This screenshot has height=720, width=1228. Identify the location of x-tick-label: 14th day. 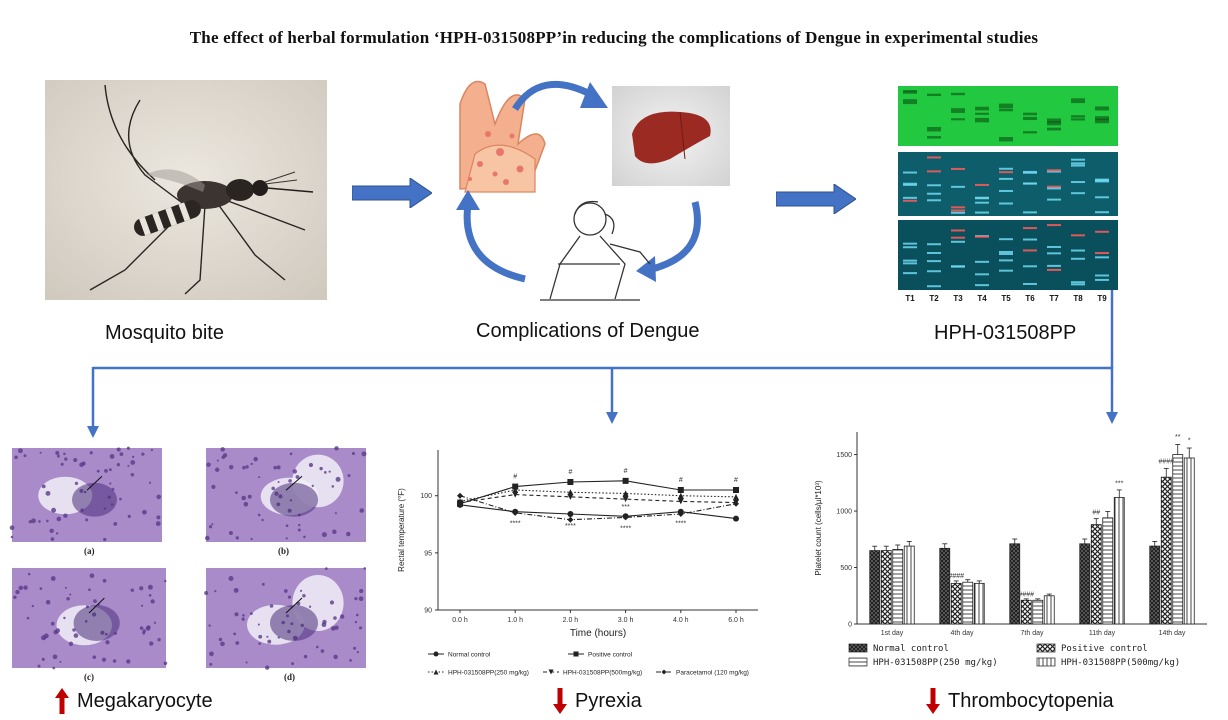
(1172, 633).